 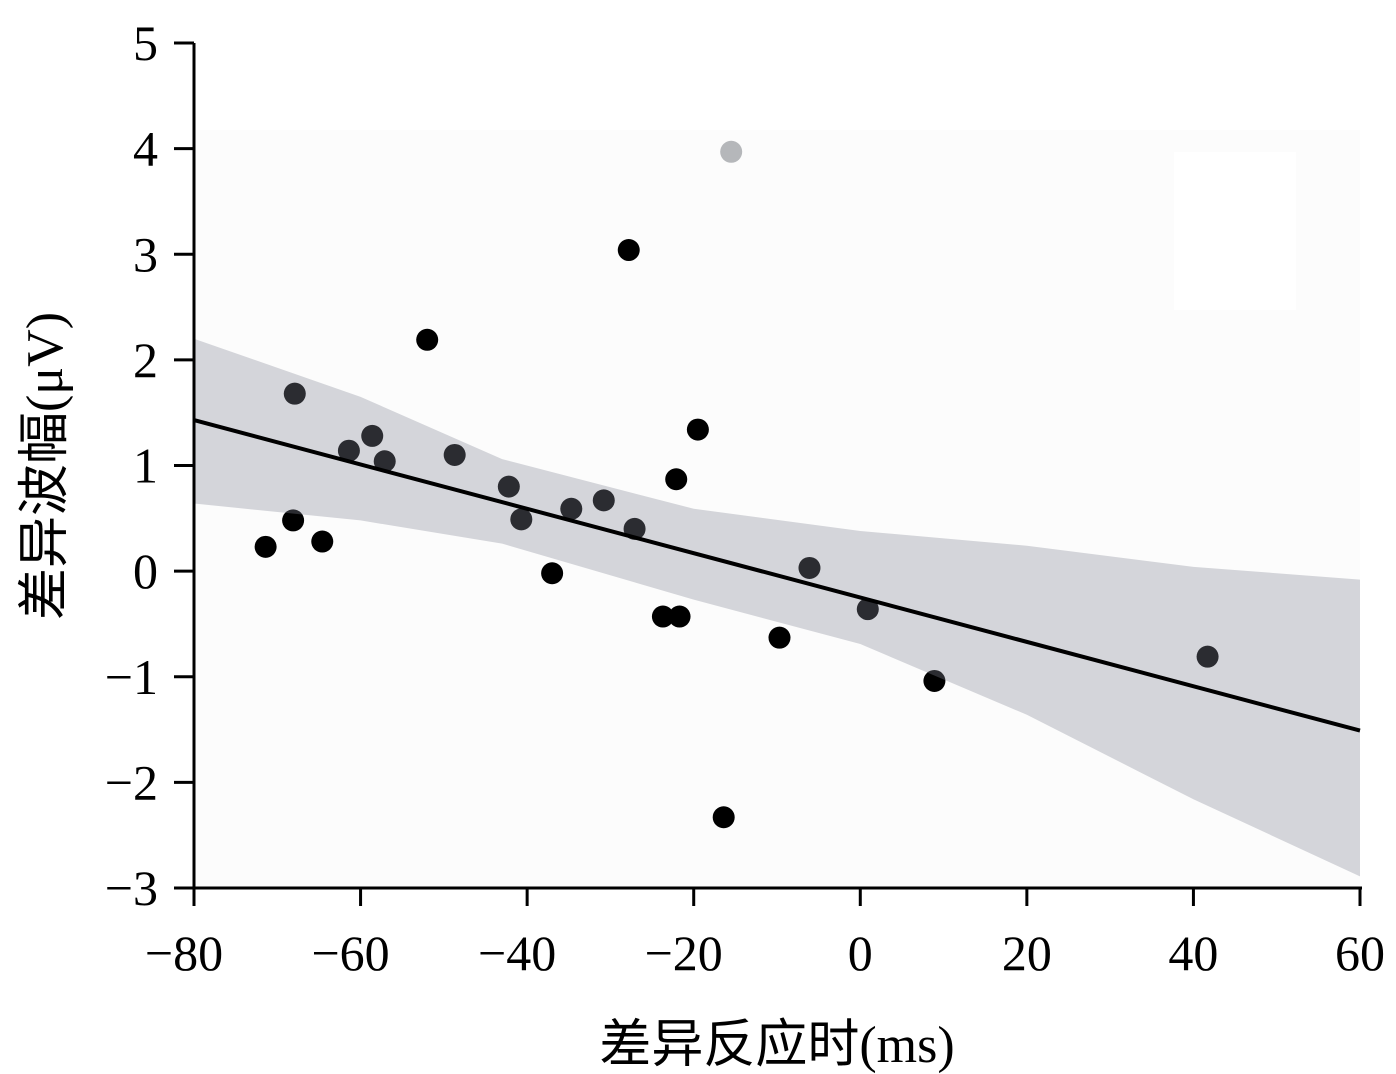 What do you see at coordinates (1360, 953) in the screenshot?
I see `x-tick-label: 60` at bounding box center [1360, 953].